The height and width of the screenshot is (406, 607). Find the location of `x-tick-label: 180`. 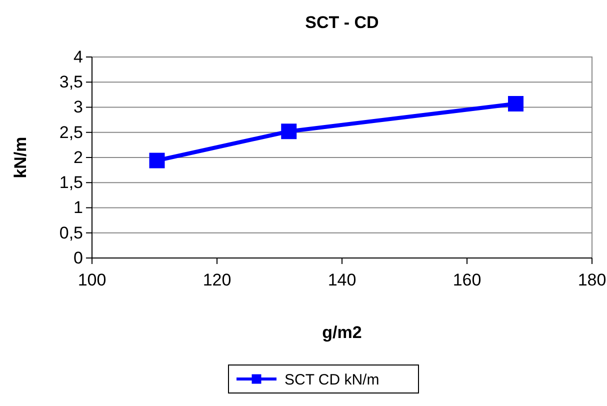

x-tick-label: 180 is located at coordinates (592, 280).